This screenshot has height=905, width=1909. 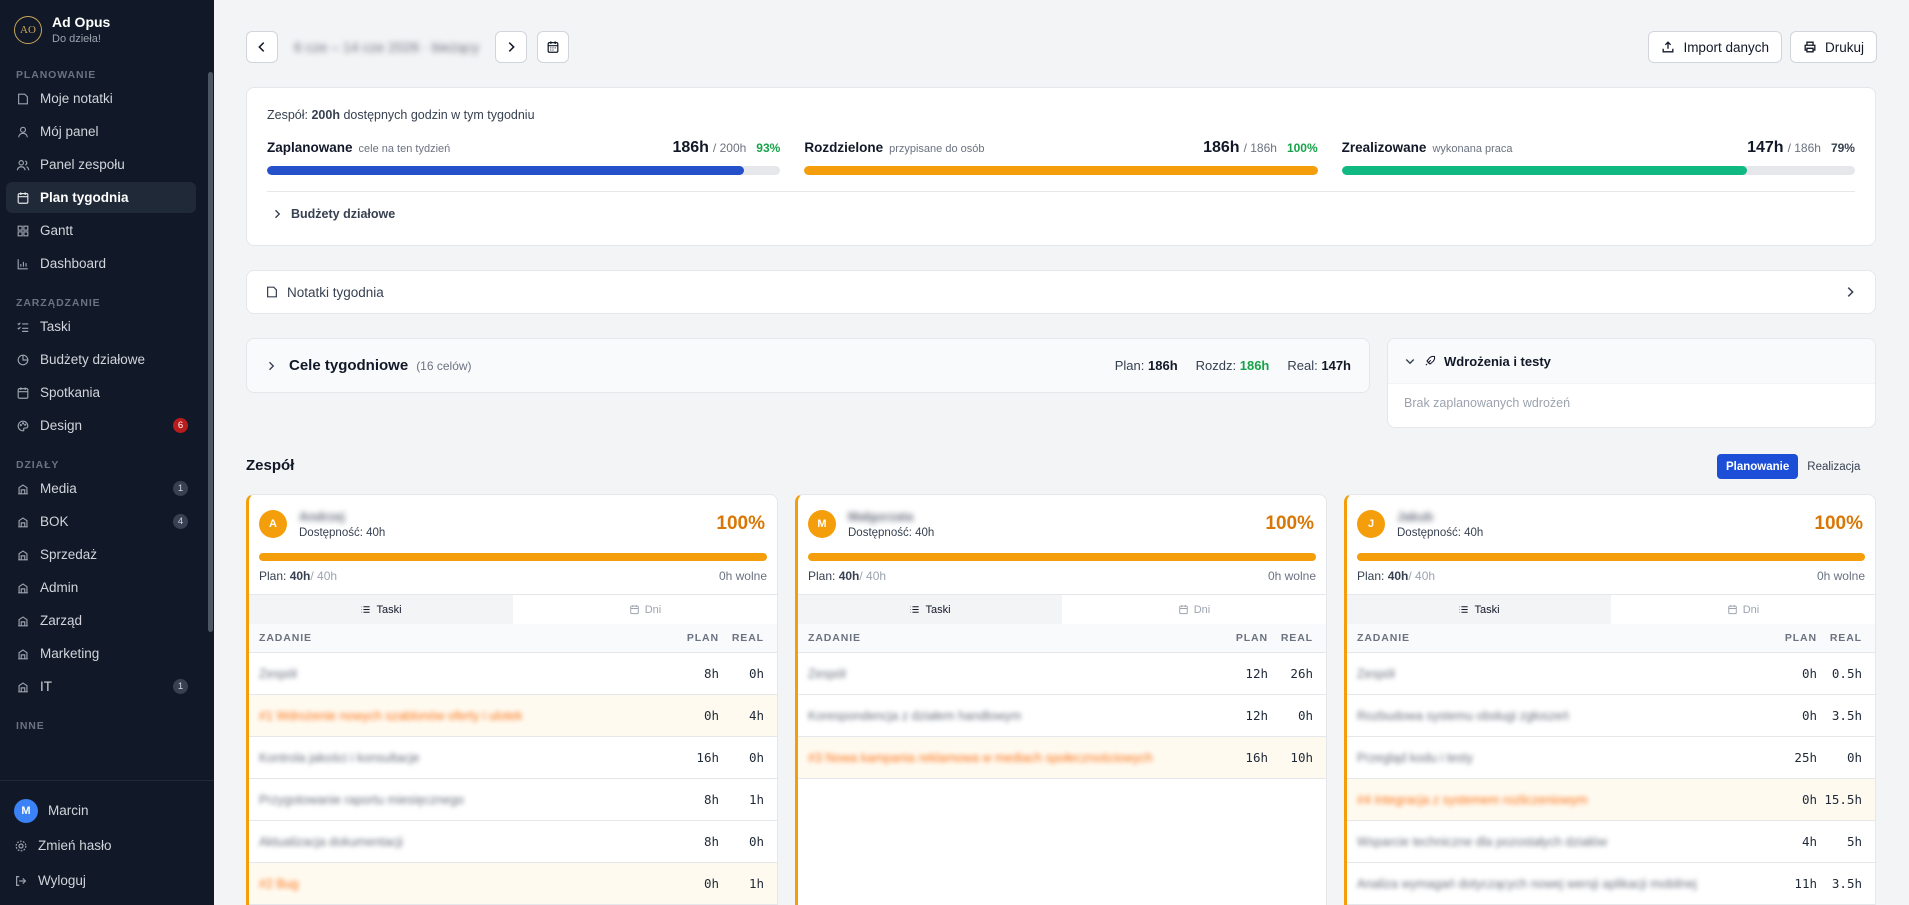 I want to click on print-button: Drukuj, so click(x=1833, y=47).